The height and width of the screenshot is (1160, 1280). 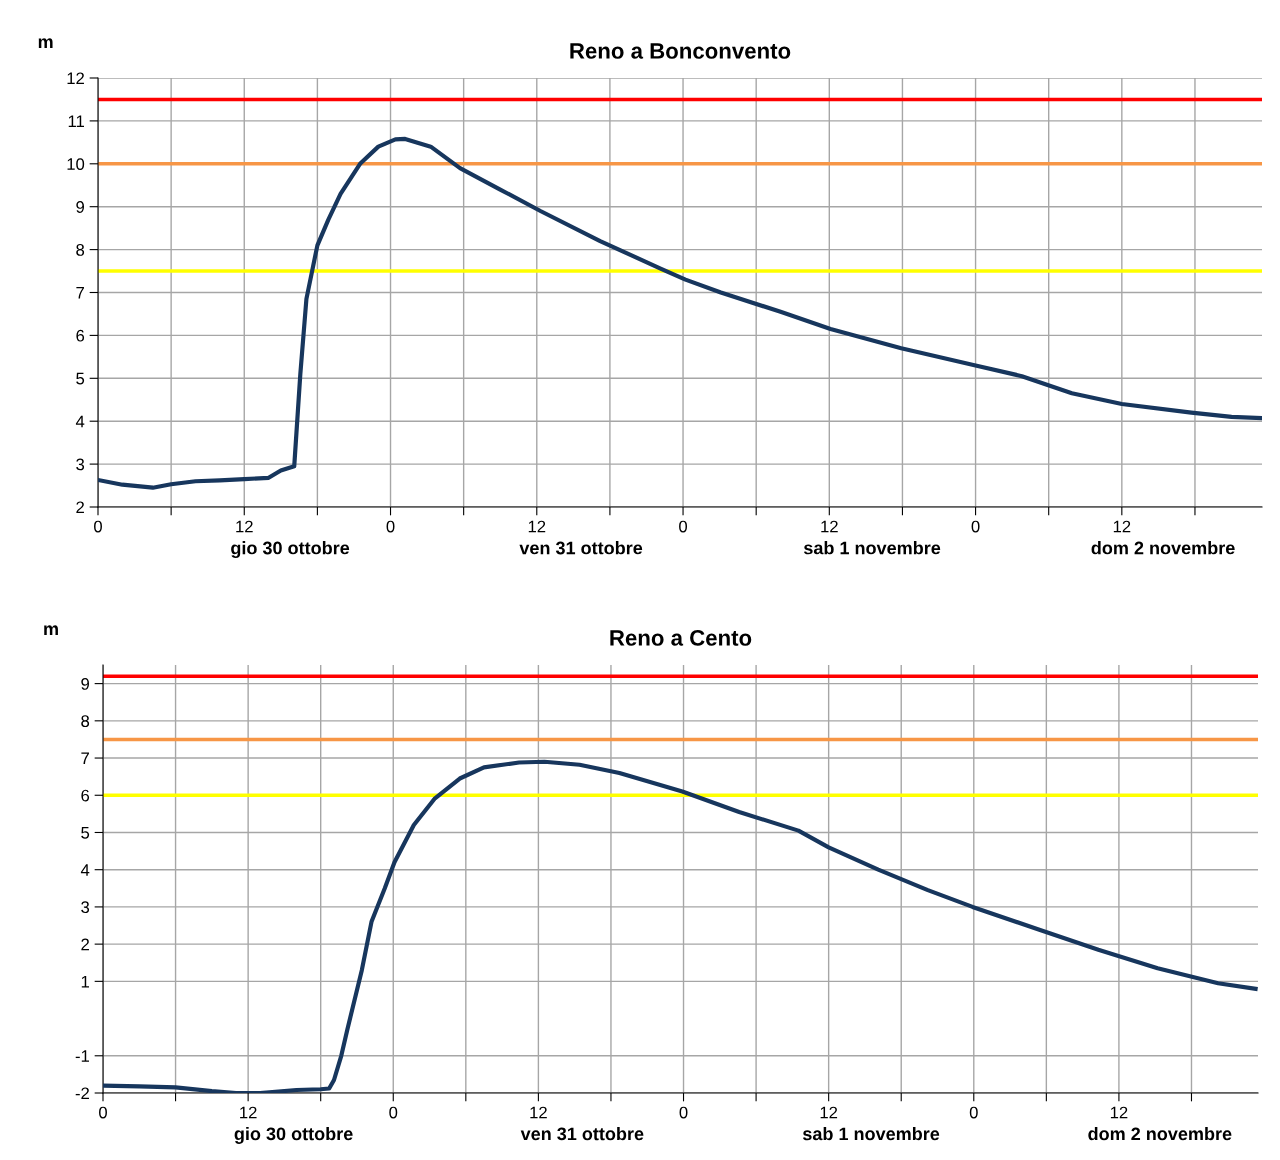 I want to click on chart-title: Reno a Cento, so click(x=681, y=638).